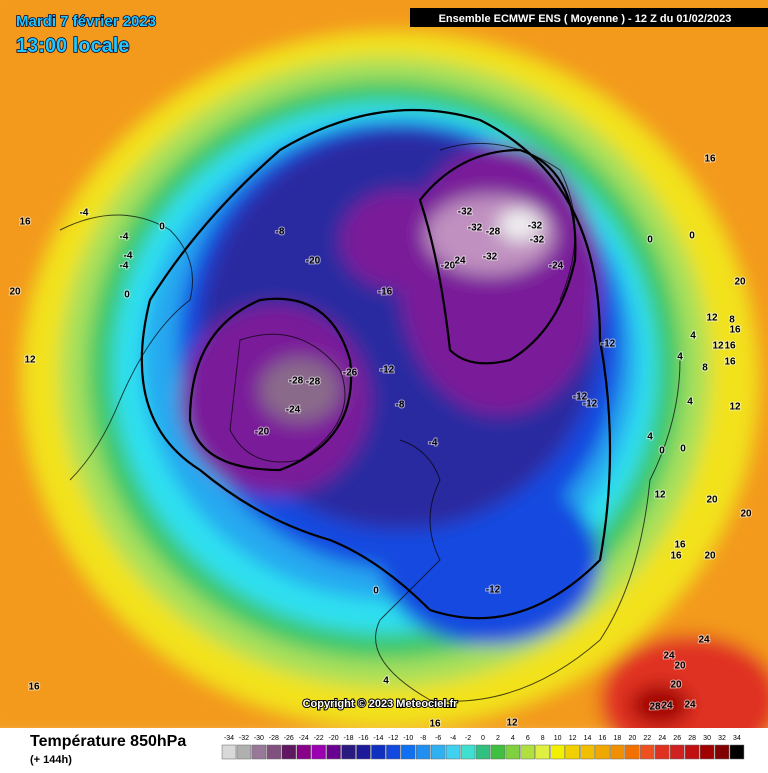 The image size is (768, 773). What do you see at coordinates (453, 738) in the screenshot?
I see `scale-label: -4` at bounding box center [453, 738].